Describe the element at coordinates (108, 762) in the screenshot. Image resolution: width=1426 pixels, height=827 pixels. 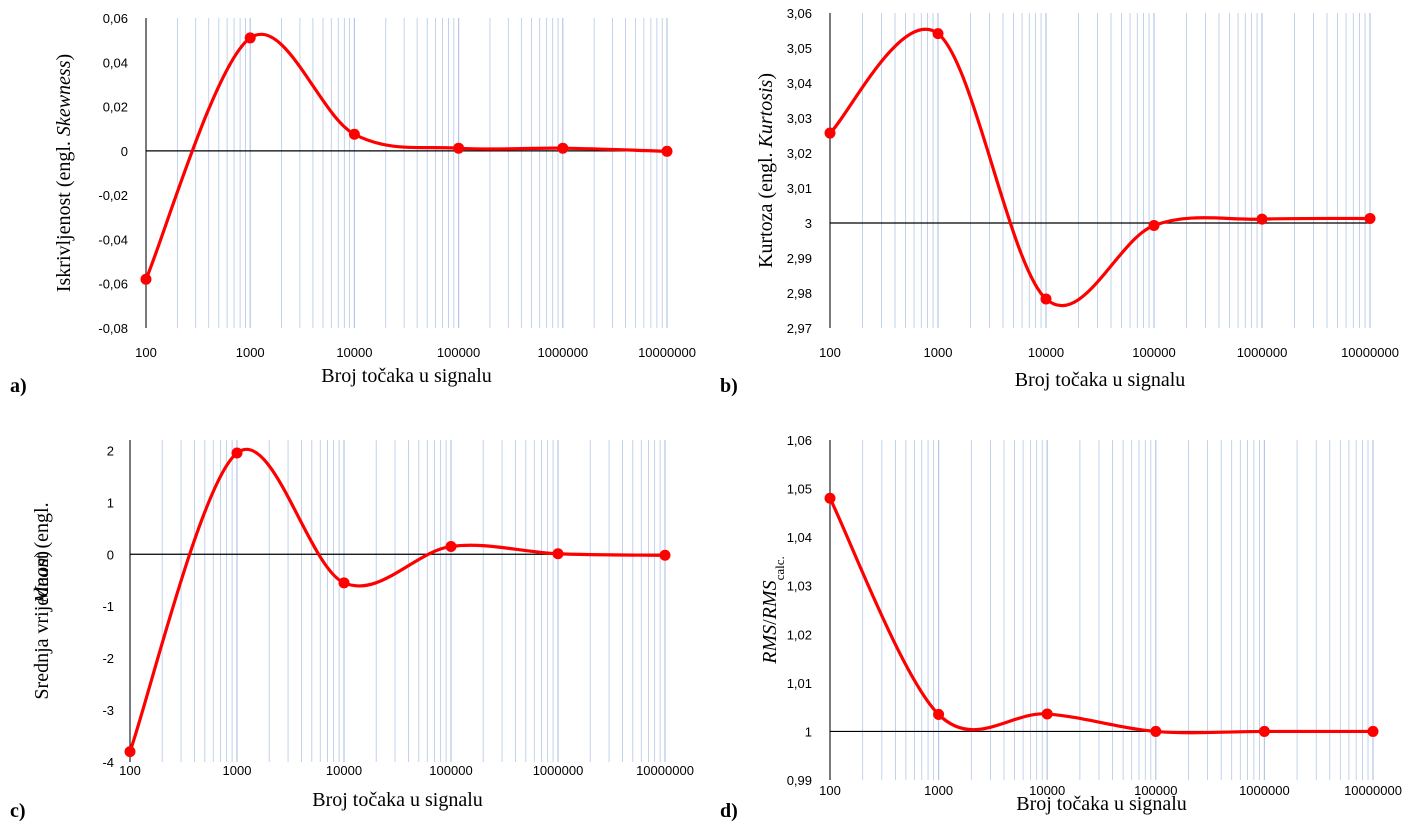
I see `y-tick-label: -4` at that location.